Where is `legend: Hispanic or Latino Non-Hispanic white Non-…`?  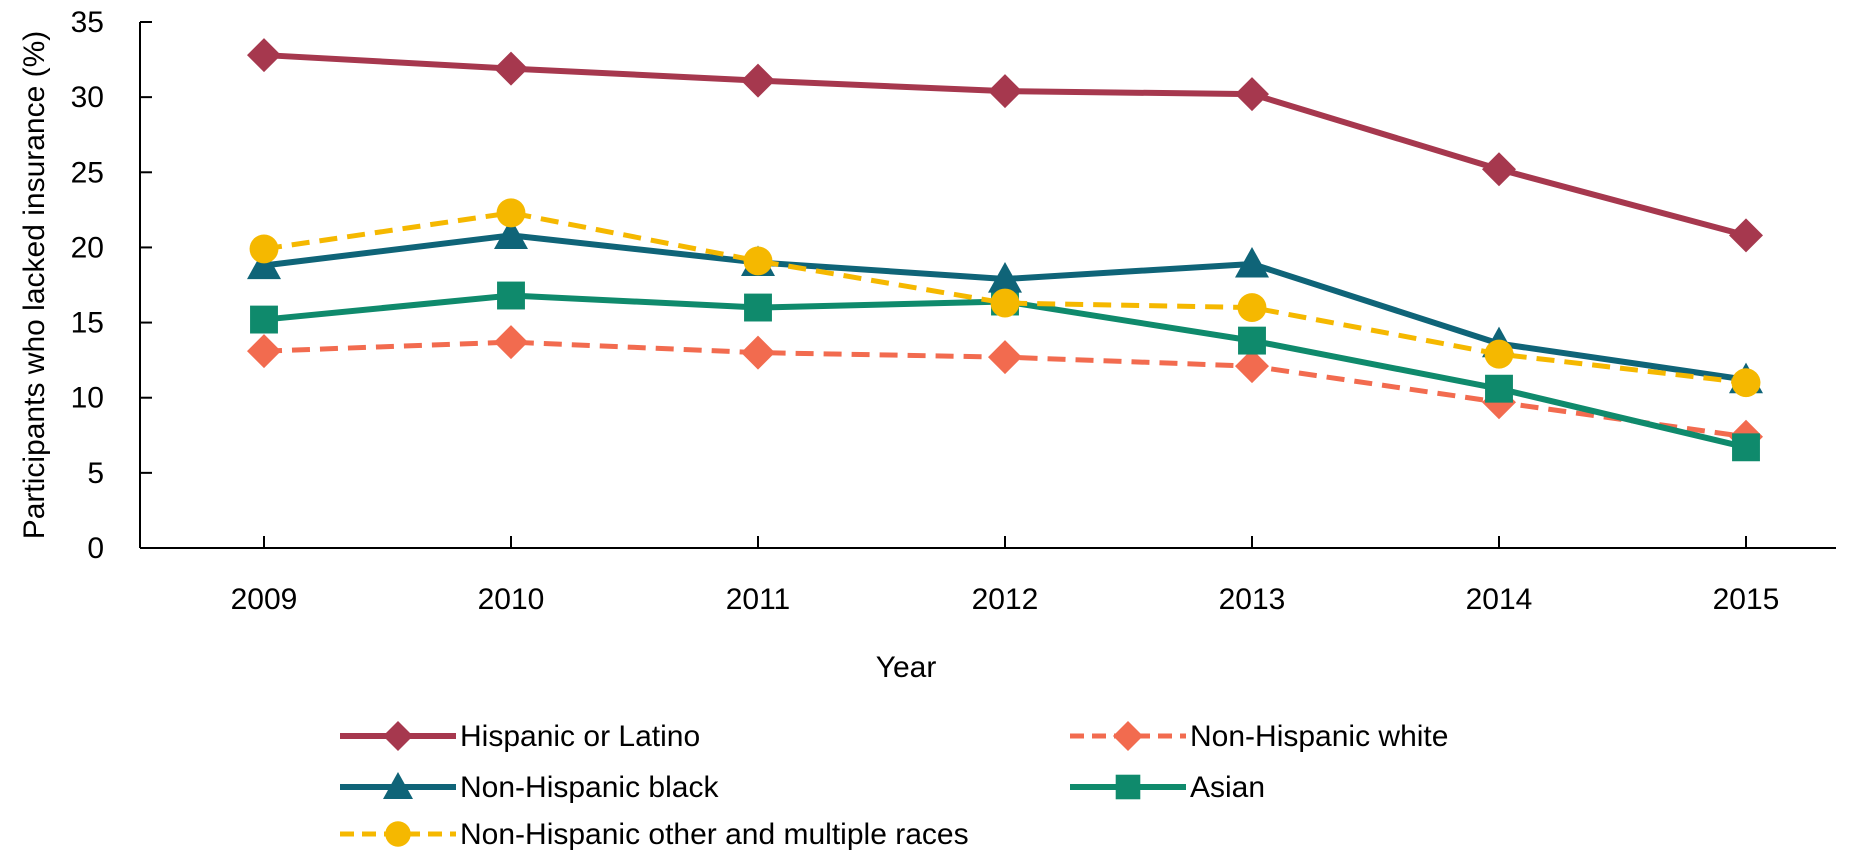
legend: Hispanic or Latino Non-Hispanic white Non-… is located at coordinates (894, 785).